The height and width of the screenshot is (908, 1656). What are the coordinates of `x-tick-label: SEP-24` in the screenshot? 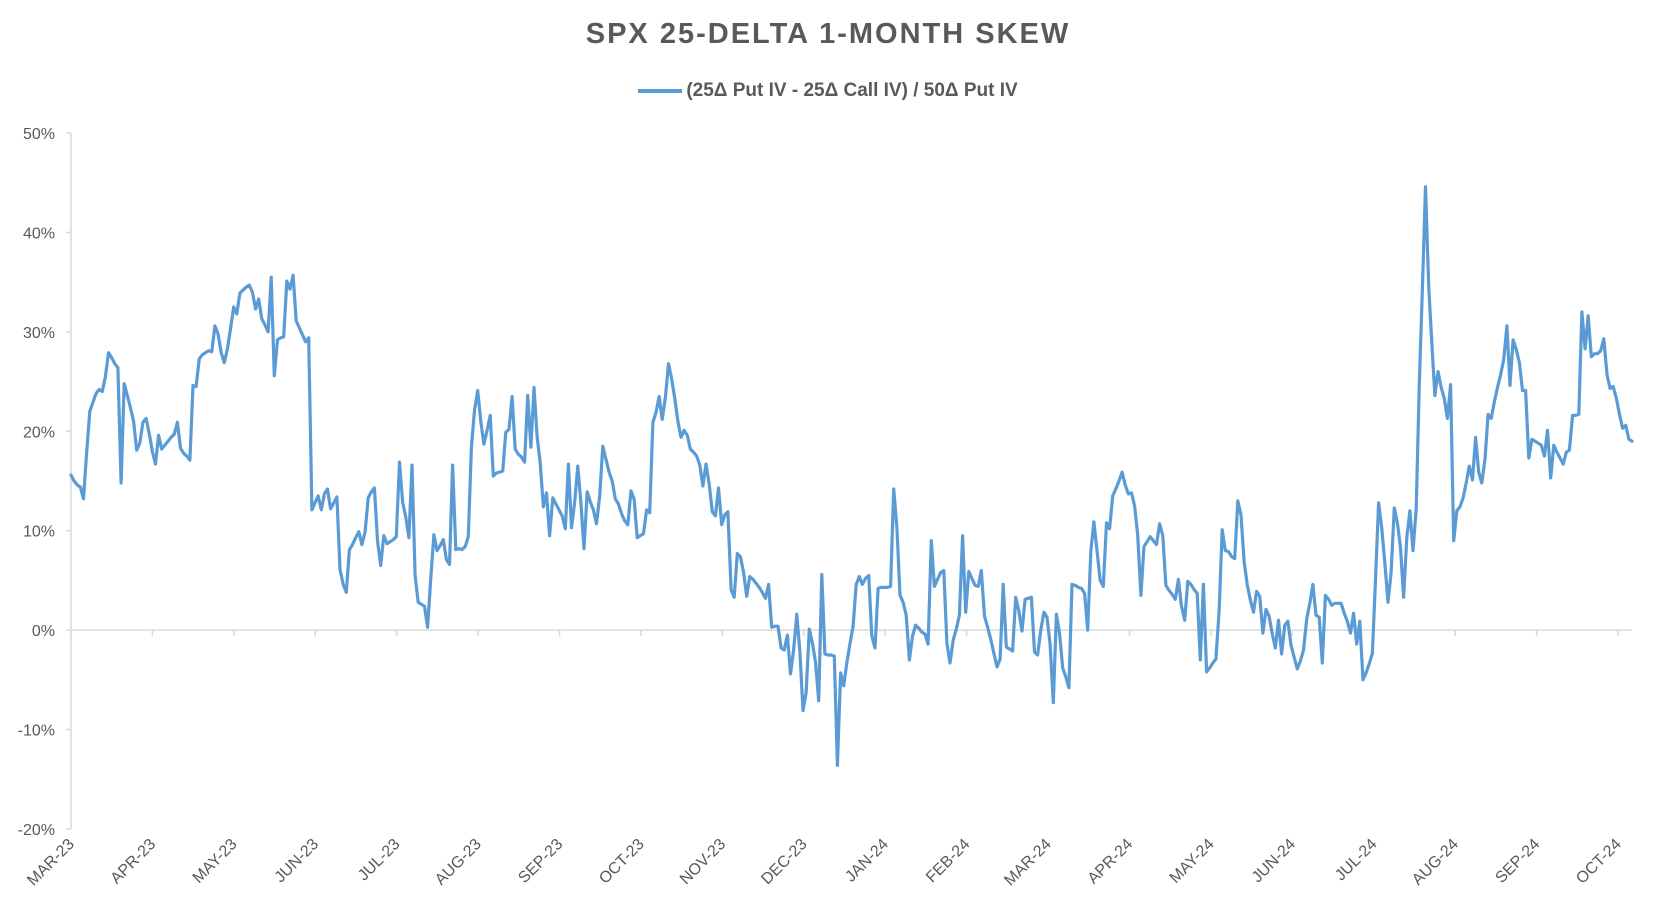 It's located at (1517, 861).